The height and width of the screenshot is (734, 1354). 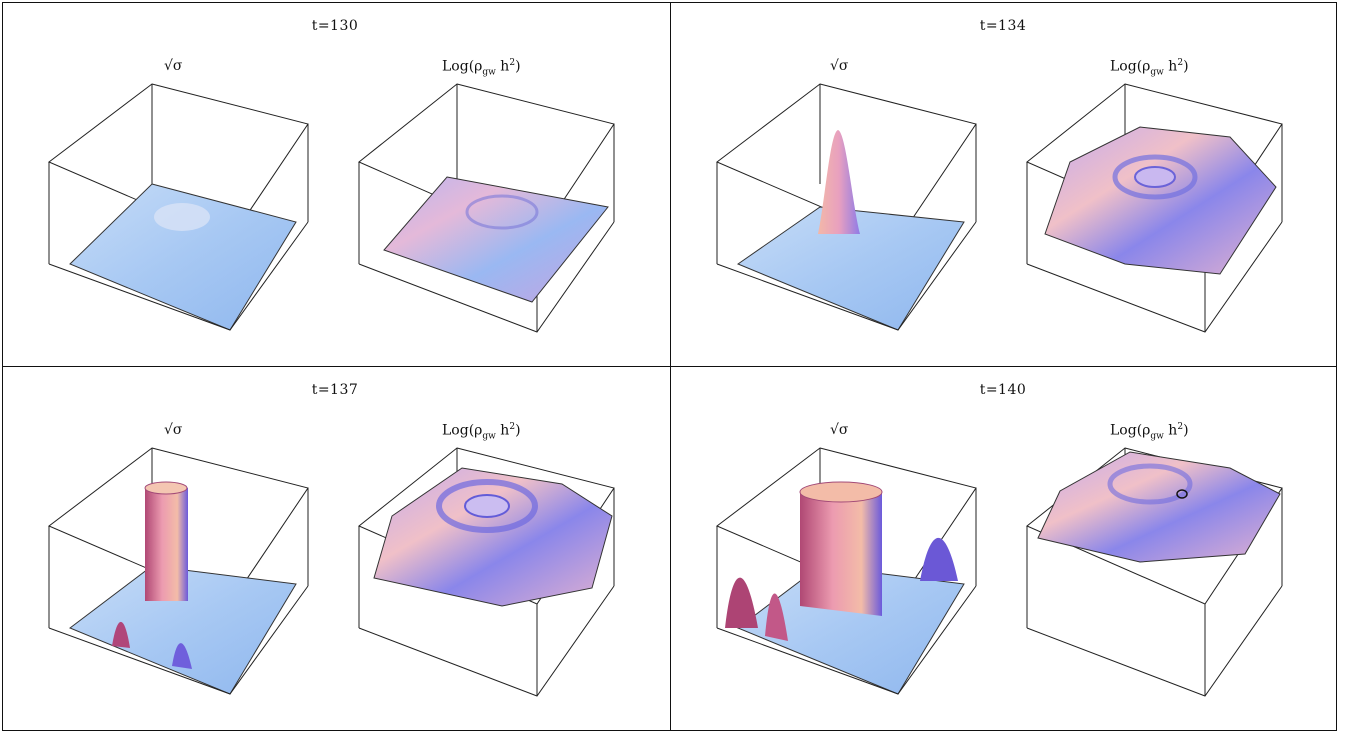 What do you see at coordinates (335, 390) in the screenshot?
I see `panel-time-label: t=137` at bounding box center [335, 390].